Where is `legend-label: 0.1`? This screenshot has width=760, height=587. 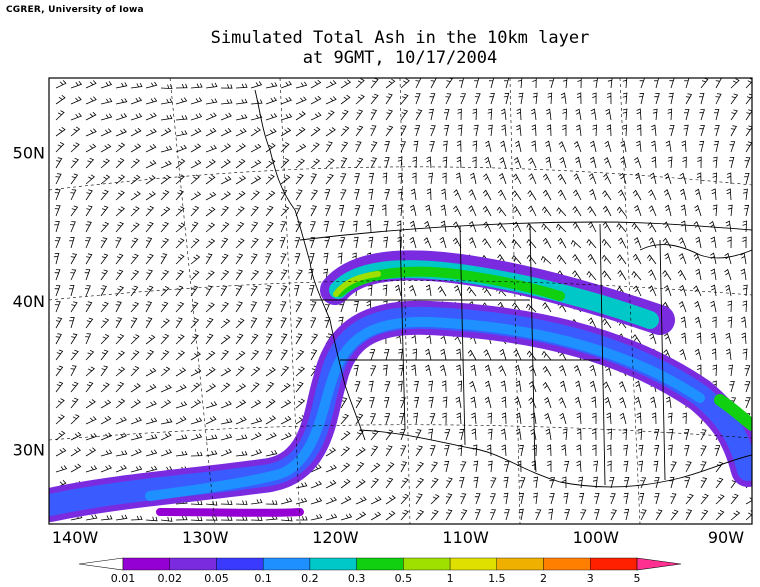 legend-label: 0.1 is located at coordinates (263, 578).